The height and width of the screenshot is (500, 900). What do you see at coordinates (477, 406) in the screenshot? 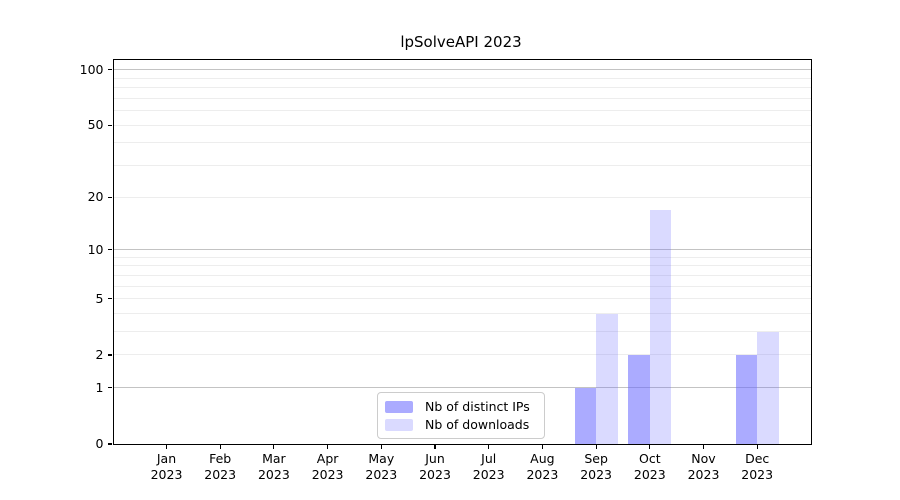
I see `legend-label-distinct-ips: Nb of distinct IPs` at bounding box center [477, 406].